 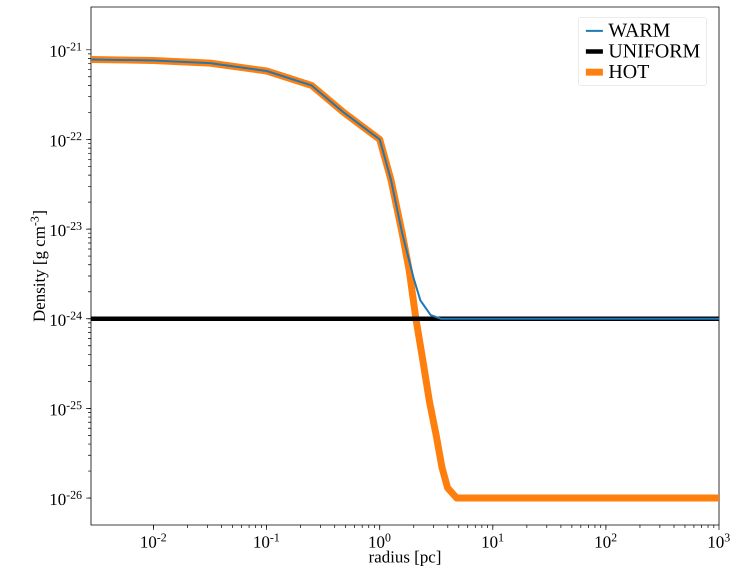 What do you see at coordinates (654, 51) in the screenshot?
I see `legend-label: UNIFORM` at bounding box center [654, 51].